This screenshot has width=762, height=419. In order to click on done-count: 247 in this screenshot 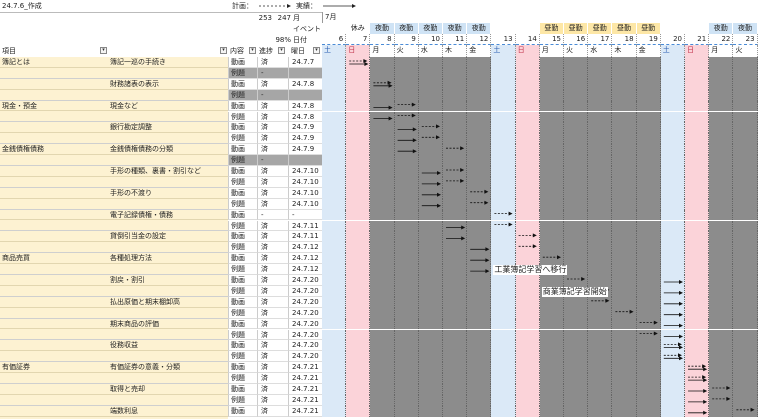, I will do `click(284, 18)`.